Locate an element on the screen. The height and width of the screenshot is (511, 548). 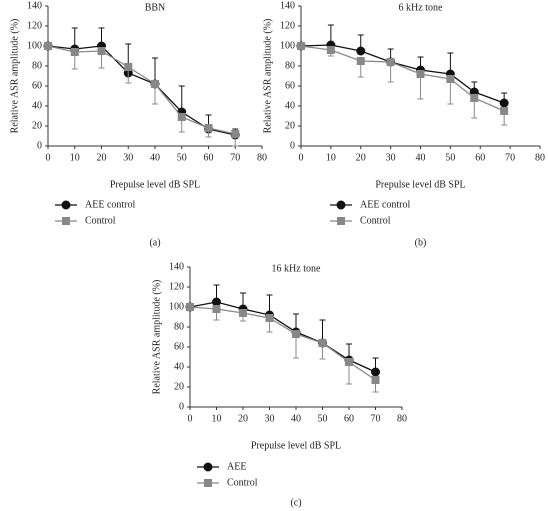
legend-label: AEE is located at coordinates (236, 466).